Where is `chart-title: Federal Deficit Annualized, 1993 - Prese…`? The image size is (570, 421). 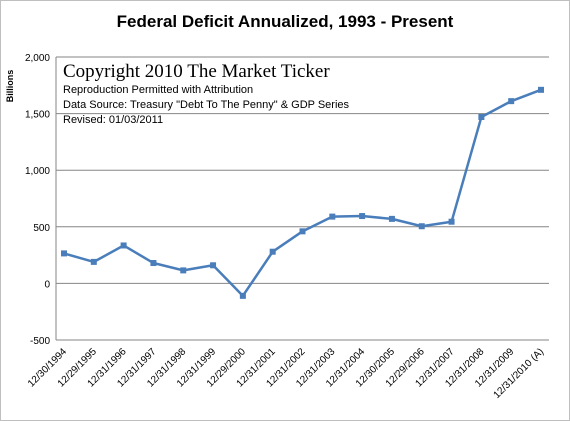
chart-title: Federal Deficit Annualized, 1993 - Prese… is located at coordinates (285, 21).